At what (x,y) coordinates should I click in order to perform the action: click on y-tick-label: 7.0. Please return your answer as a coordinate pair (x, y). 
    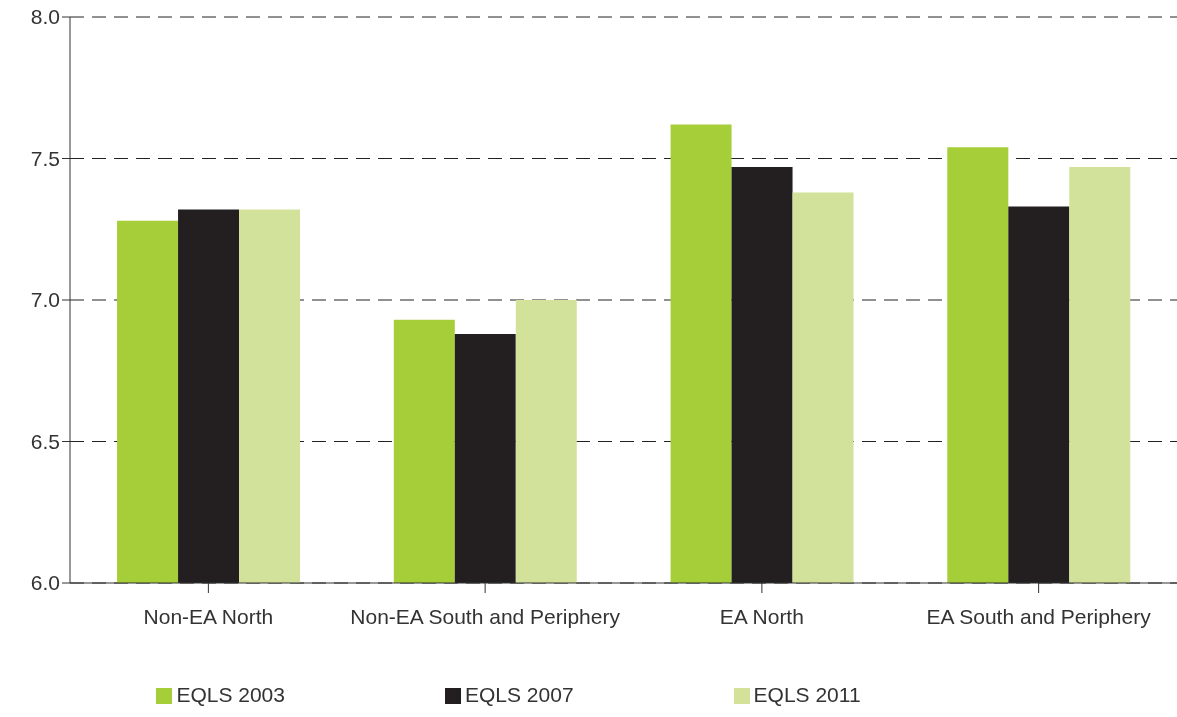
    Looking at the image, I should click on (45, 300).